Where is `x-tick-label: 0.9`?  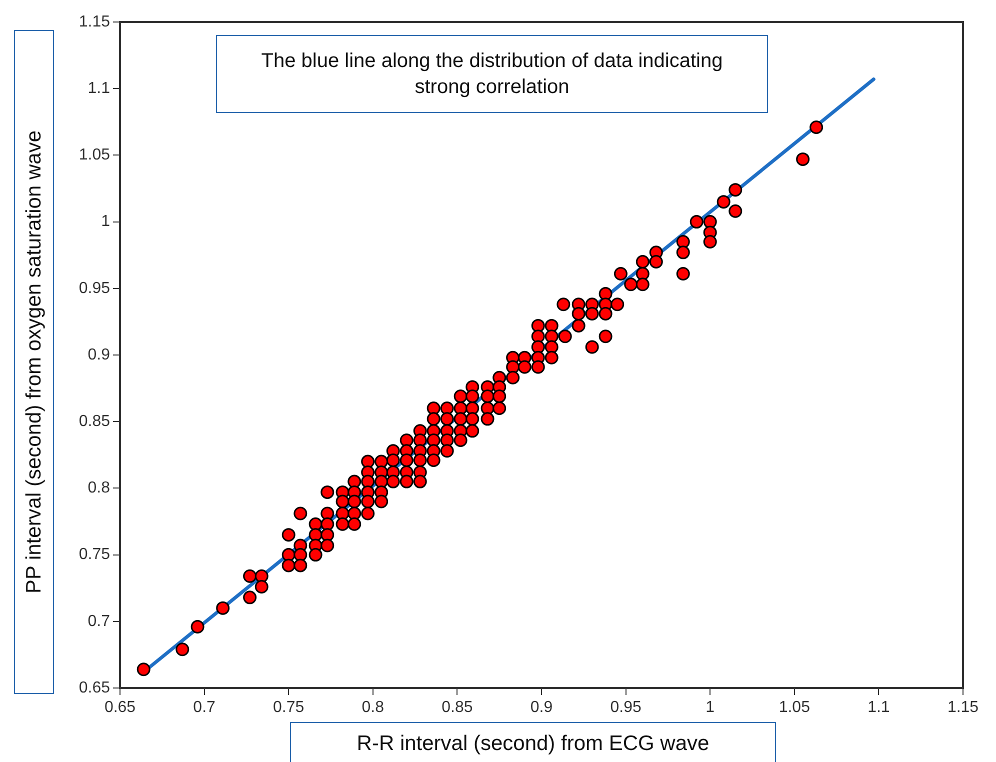
x-tick-label: 0.9 is located at coordinates (541, 707).